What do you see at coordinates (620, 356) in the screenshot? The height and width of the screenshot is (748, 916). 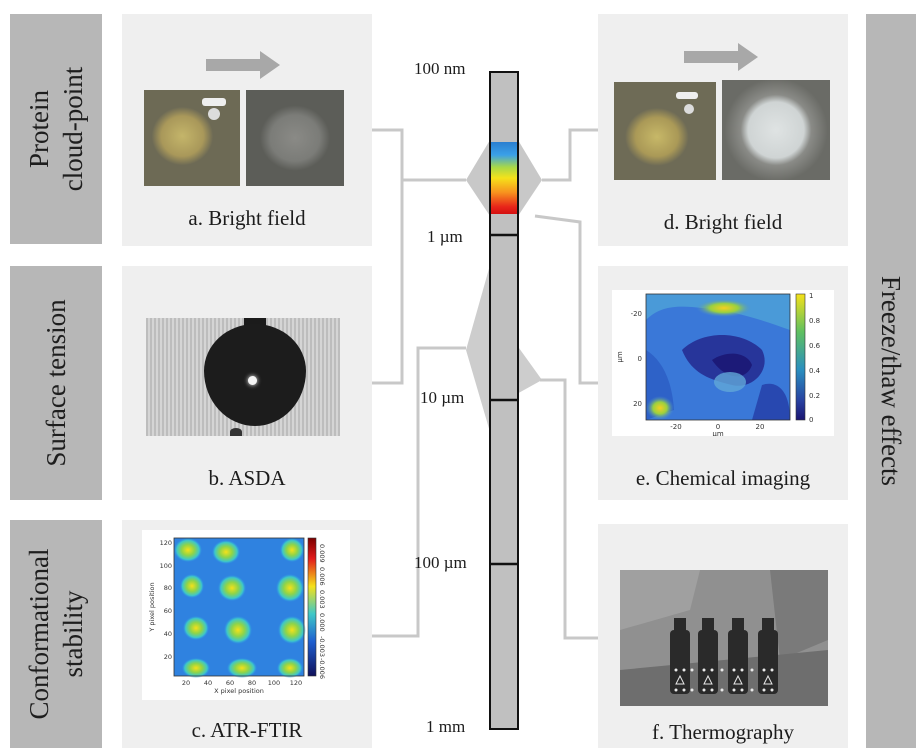 I see `y-axis-label: µm` at bounding box center [620, 356].